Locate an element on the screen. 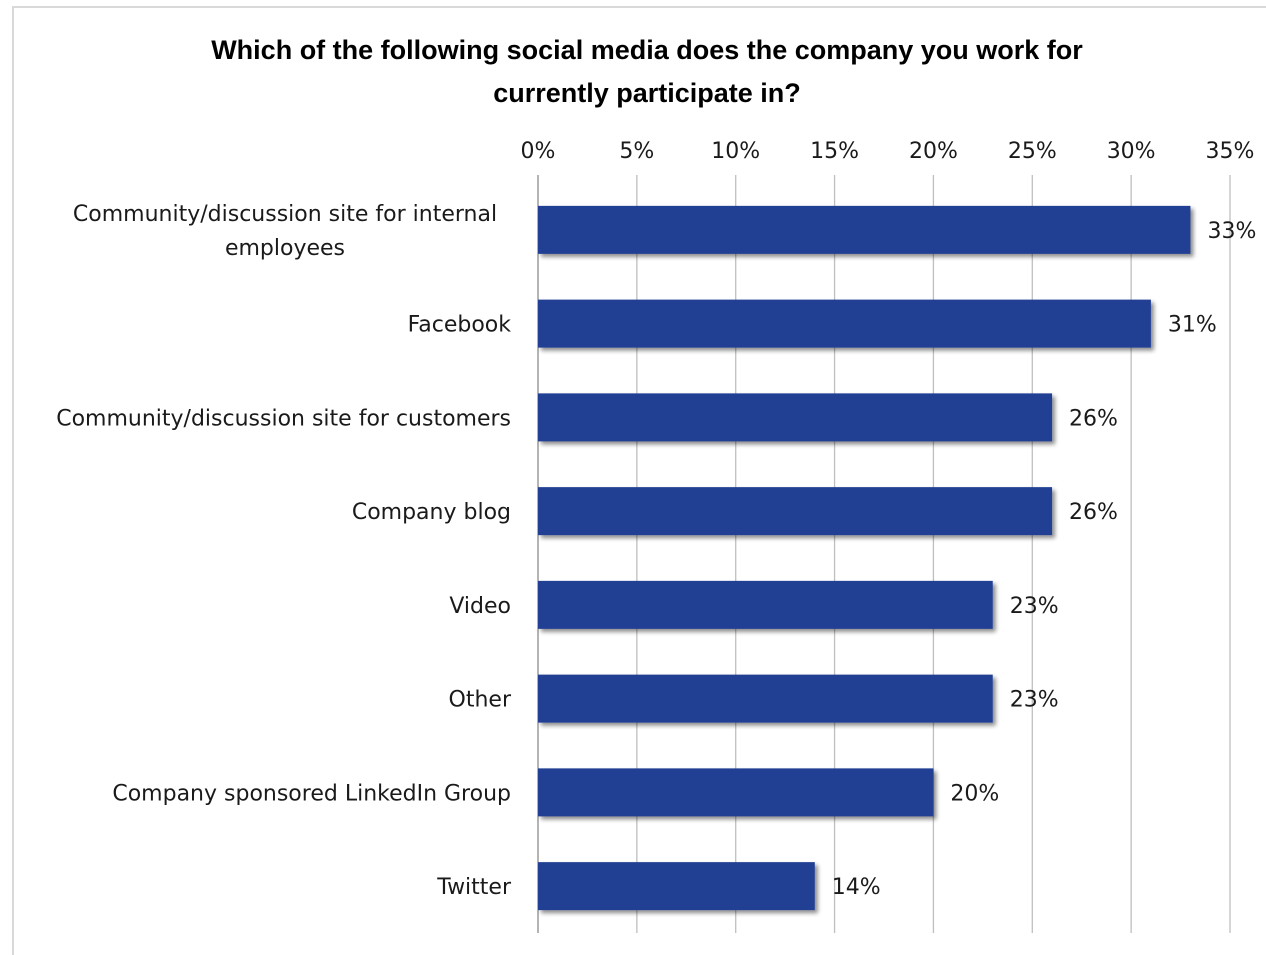 This screenshot has height=955, width=1266. data-label: 14% is located at coordinates (856, 887).